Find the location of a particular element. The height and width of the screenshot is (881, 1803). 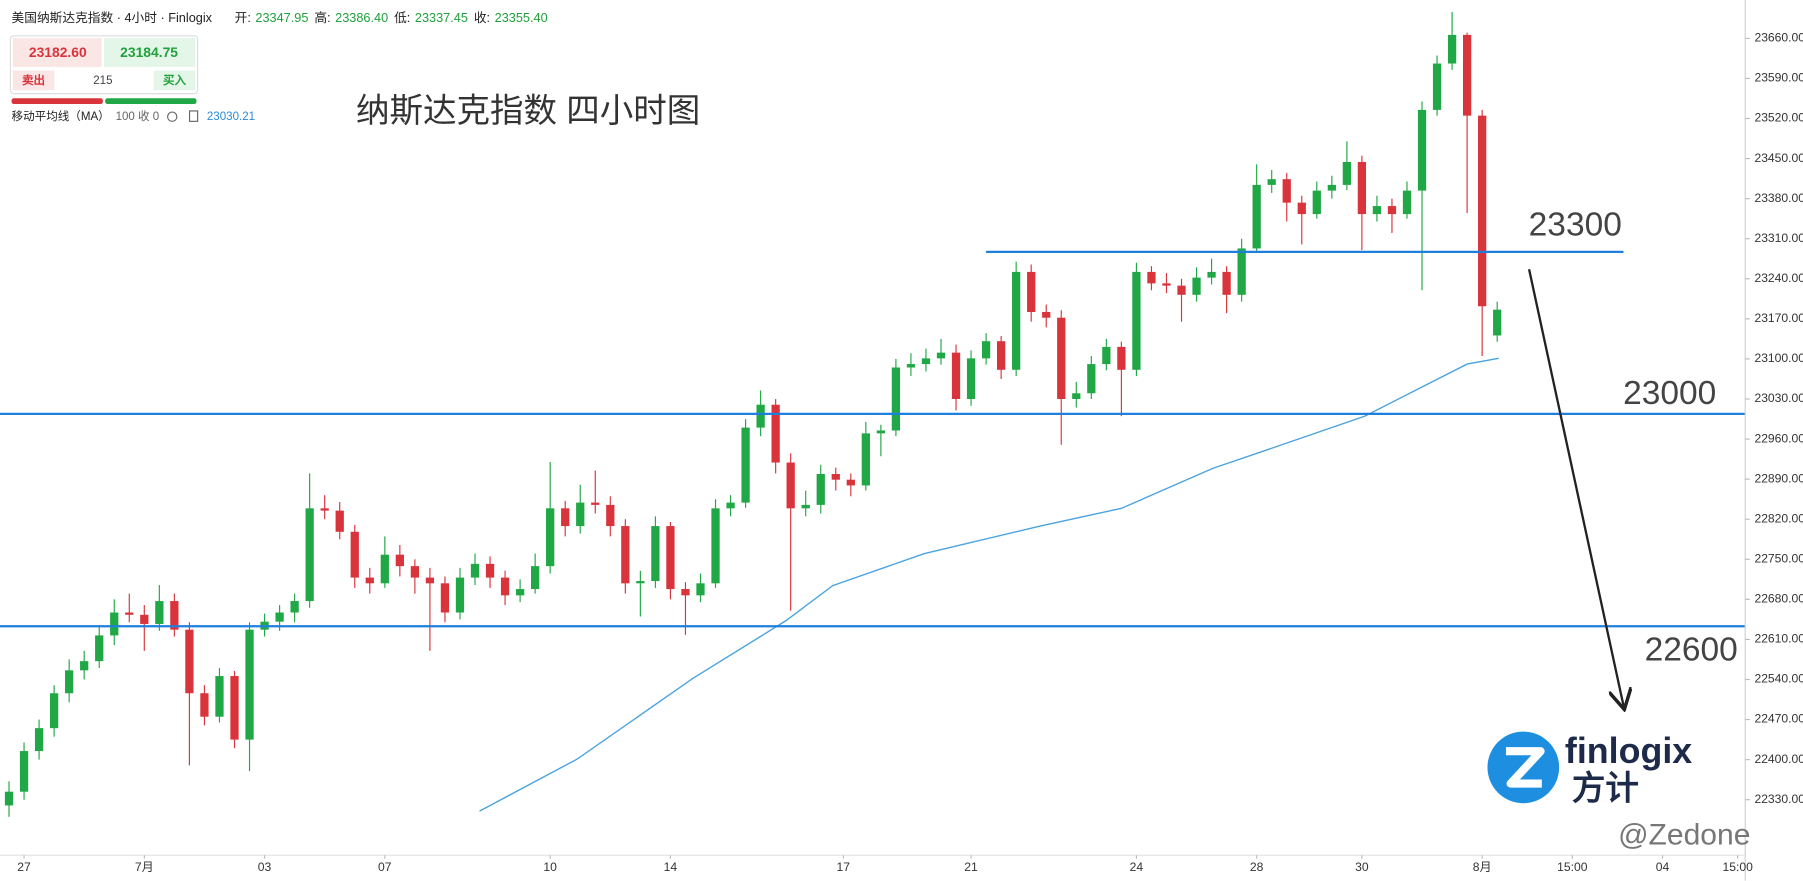

buy-label: 买入 is located at coordinates (175, 80).